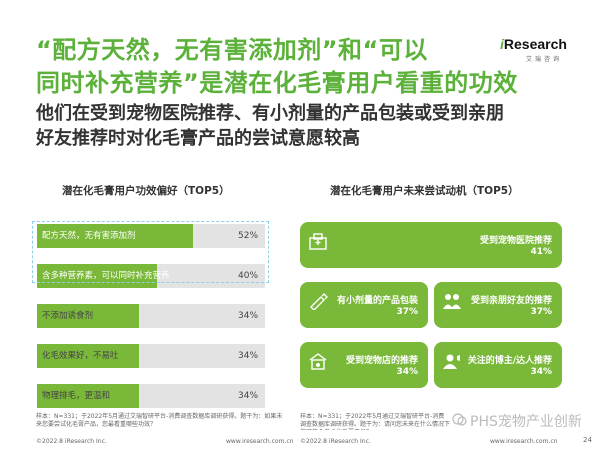 This screenshot has width=600, height=450. I want to click on motivation-card-influencer: 关注的博主/达人推荐 34%, so click(498, 365).